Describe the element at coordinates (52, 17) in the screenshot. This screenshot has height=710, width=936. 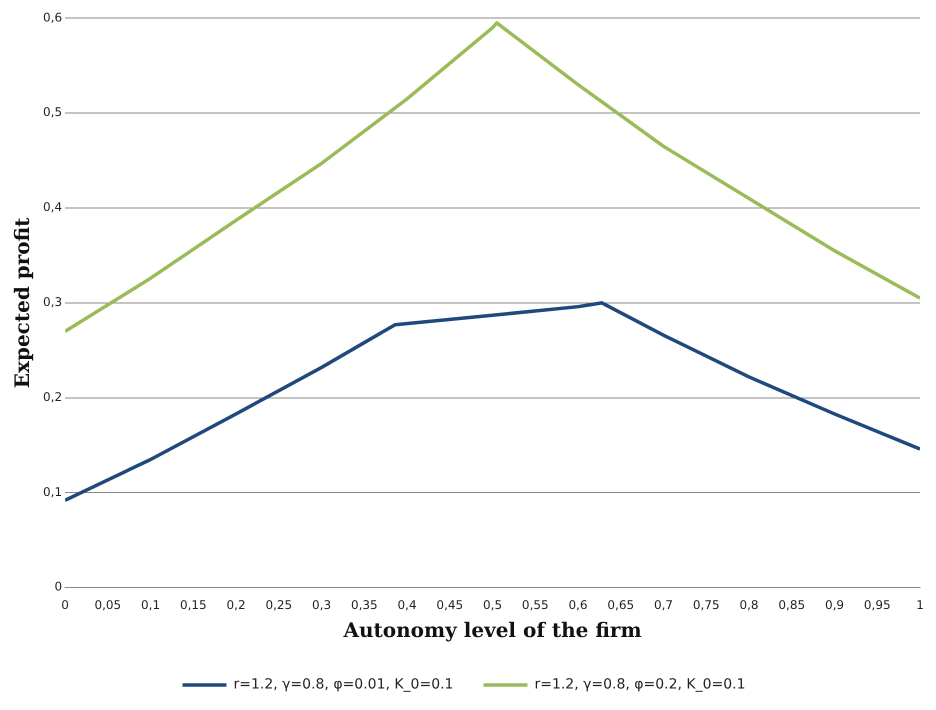
I see `y-tick-label: 0,6` at that location.